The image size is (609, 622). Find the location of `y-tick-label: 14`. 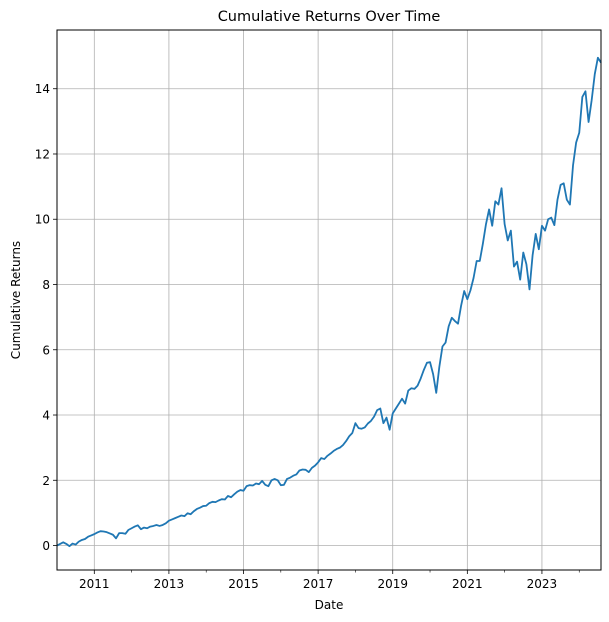

y-tick-label: 14 is located at coordinates (42, 89).